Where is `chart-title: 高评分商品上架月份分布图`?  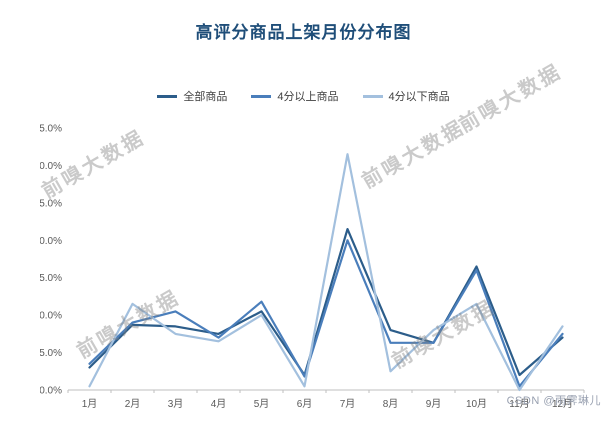
chart-title: 高评分商品上架月份分布图 is located at coordinates (303, 32).